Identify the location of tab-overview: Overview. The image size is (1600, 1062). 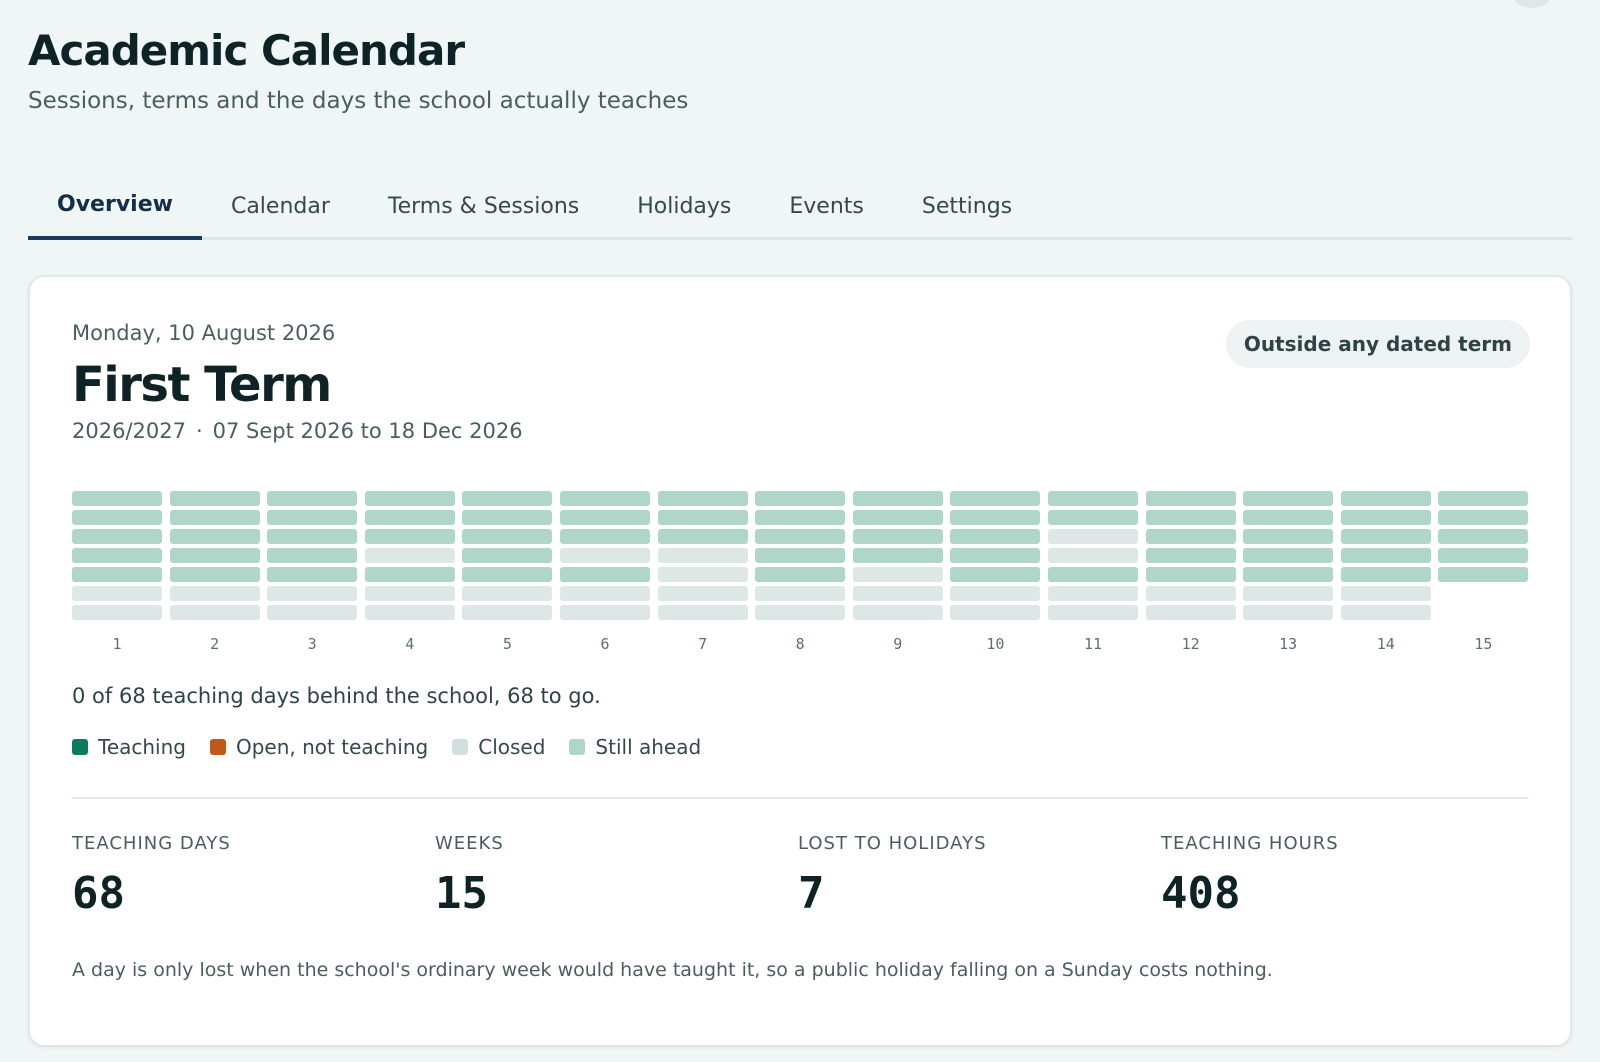
(115, 206).